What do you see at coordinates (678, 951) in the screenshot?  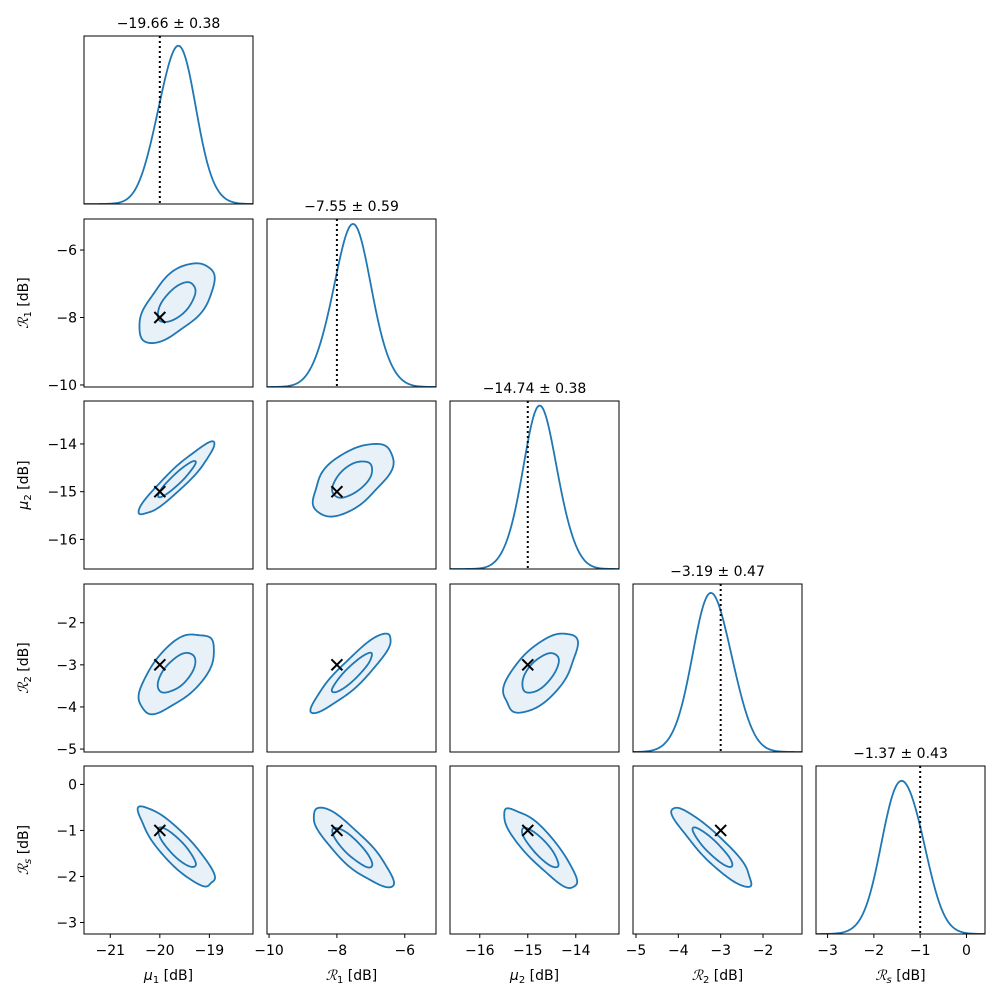 I see `x-tick-label: −4` at bounding box center [678, 951].